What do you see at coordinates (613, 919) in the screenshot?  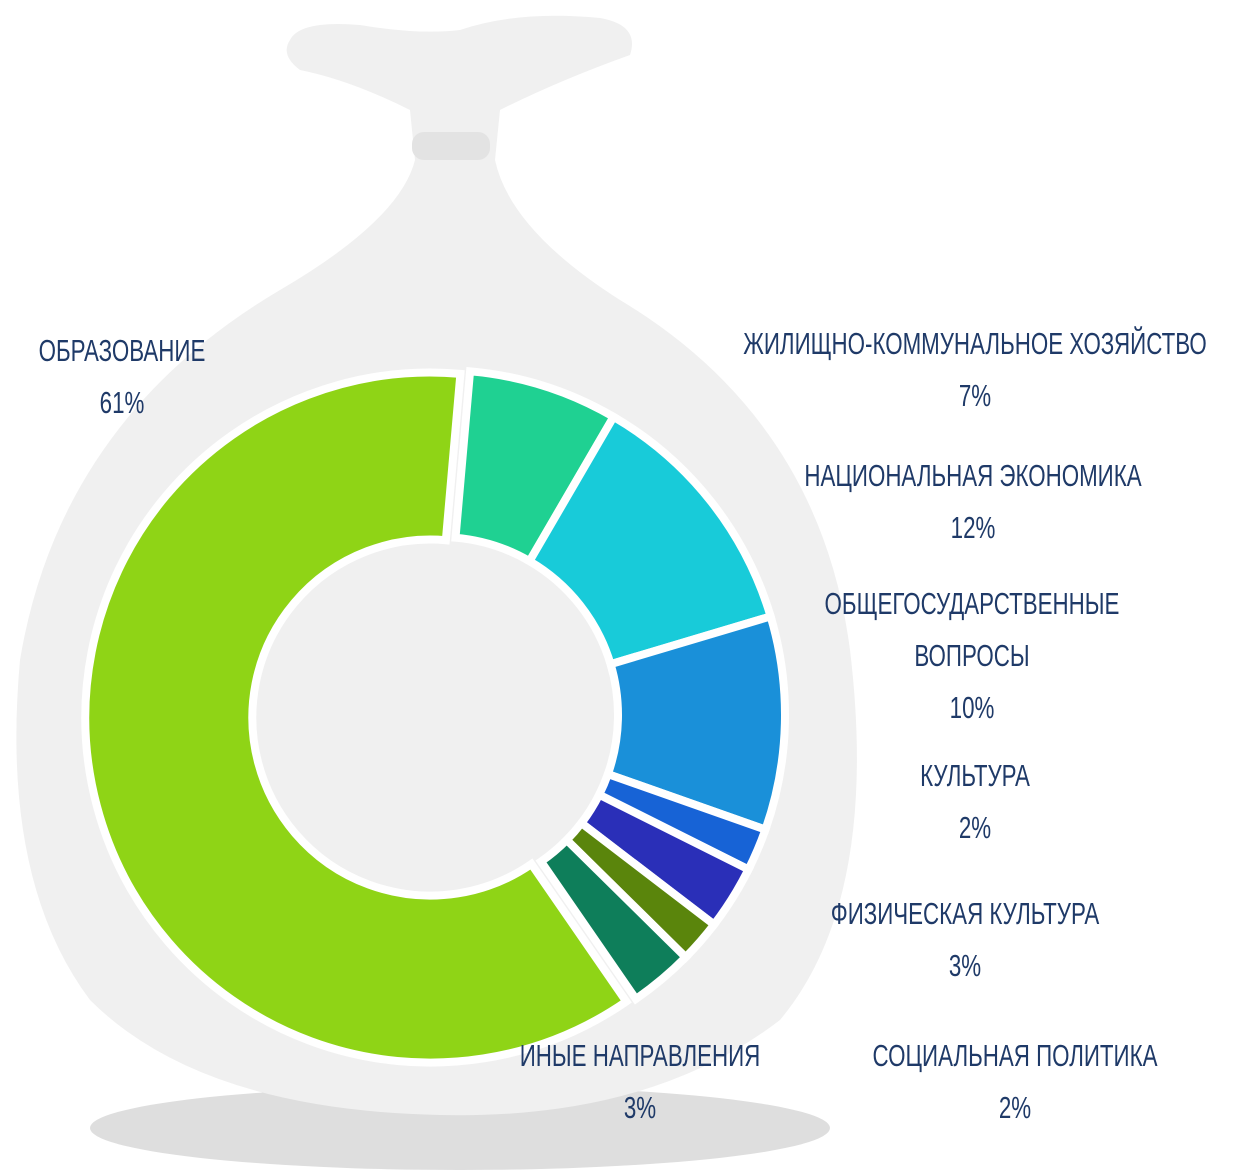 I see `donut-segment` at bounding box center [613, 919].